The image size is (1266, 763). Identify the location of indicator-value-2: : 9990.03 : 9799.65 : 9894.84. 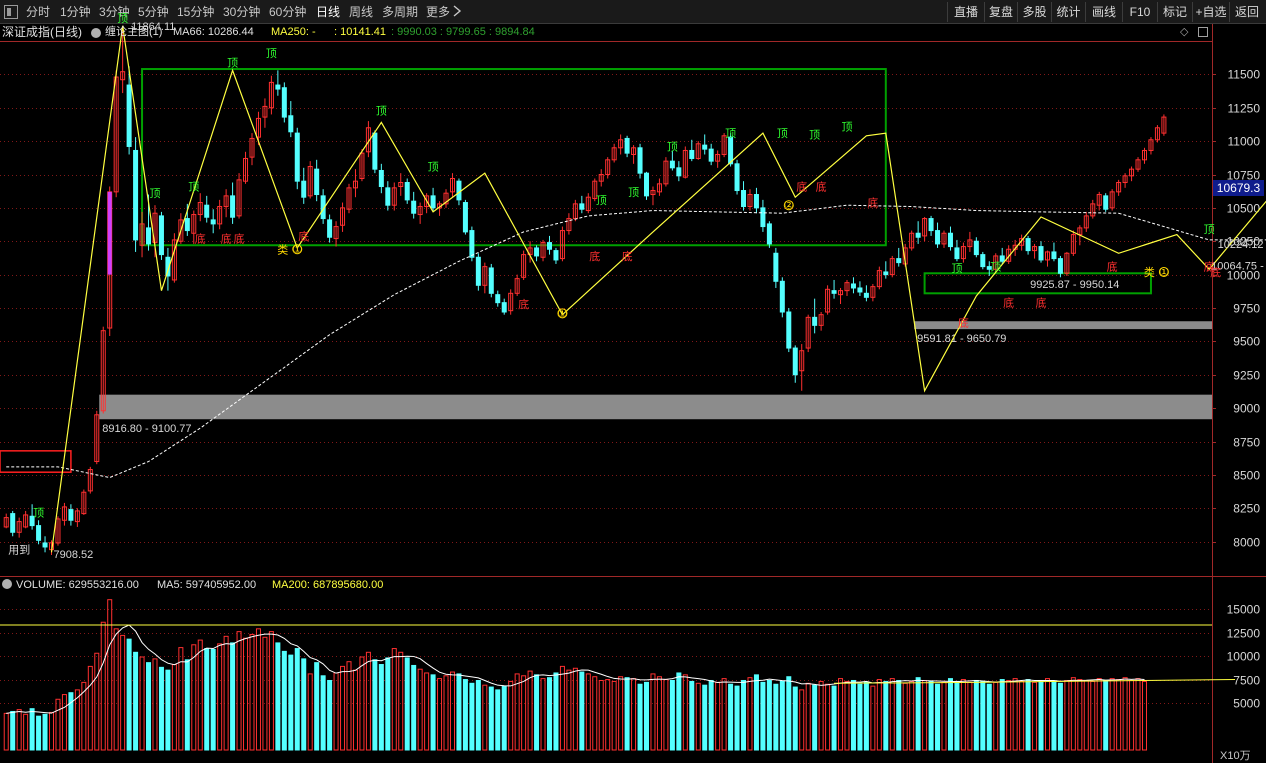
(463, 32).